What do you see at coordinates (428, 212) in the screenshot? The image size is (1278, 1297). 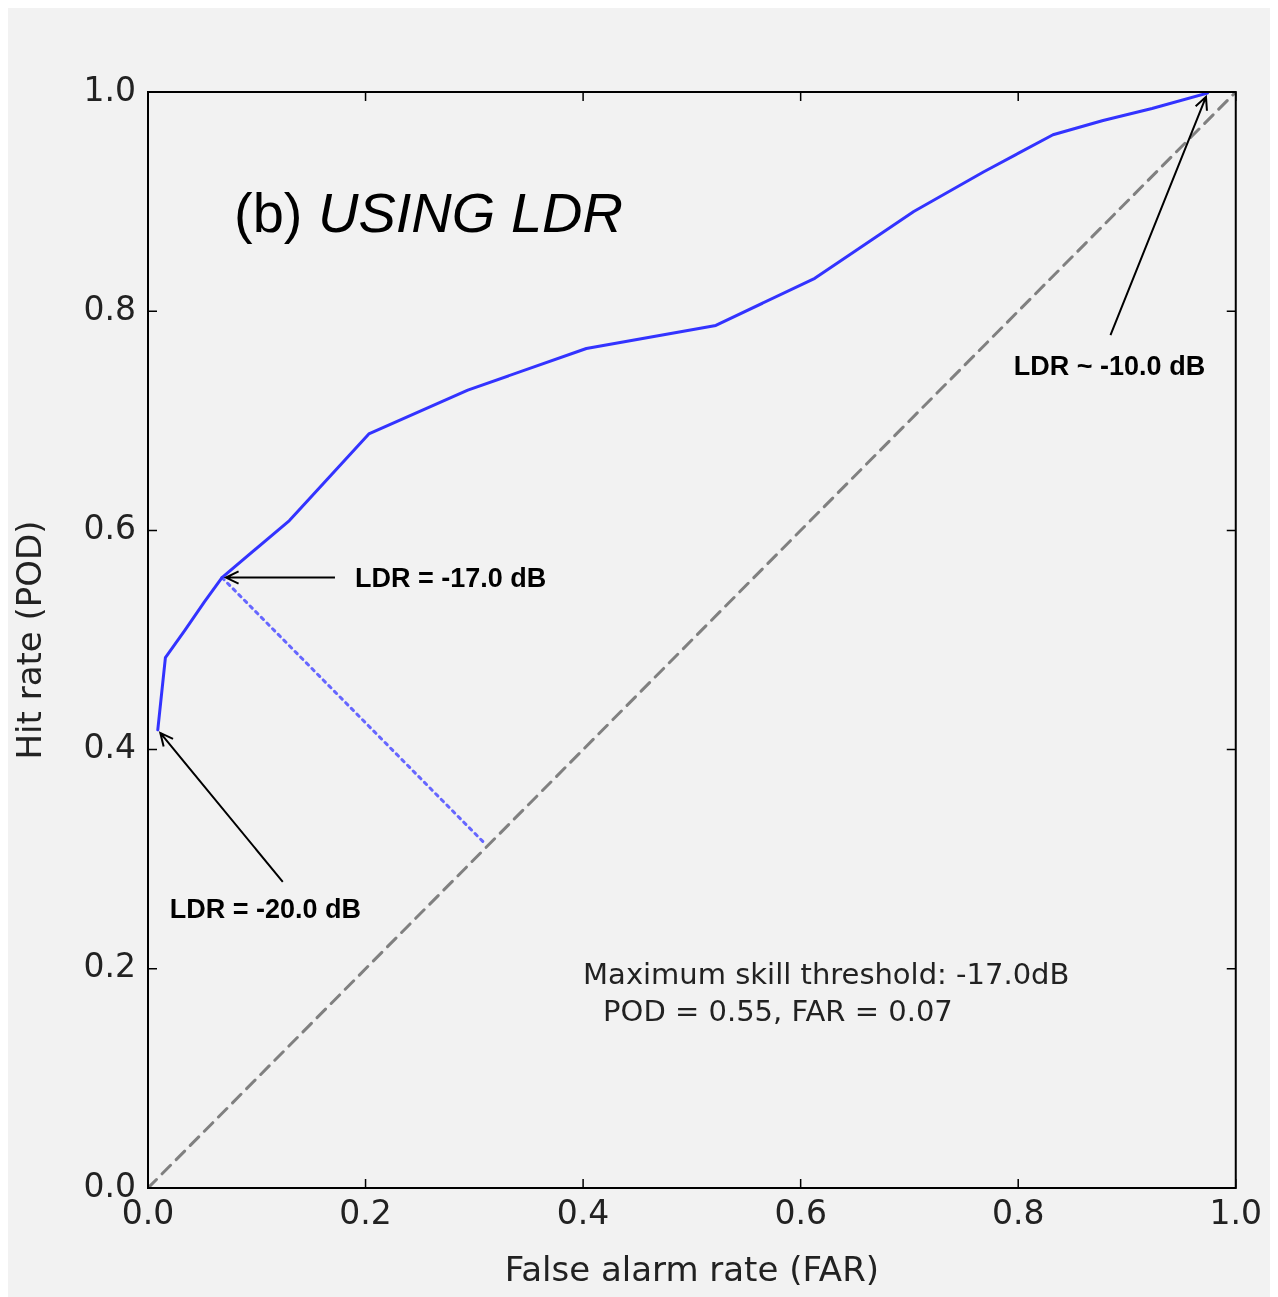 I see `text: (b) USING LDR` at bounding box center [428, 212].